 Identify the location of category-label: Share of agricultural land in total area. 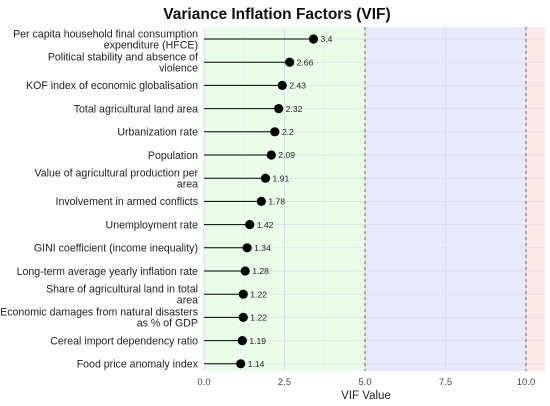
(122, 295).